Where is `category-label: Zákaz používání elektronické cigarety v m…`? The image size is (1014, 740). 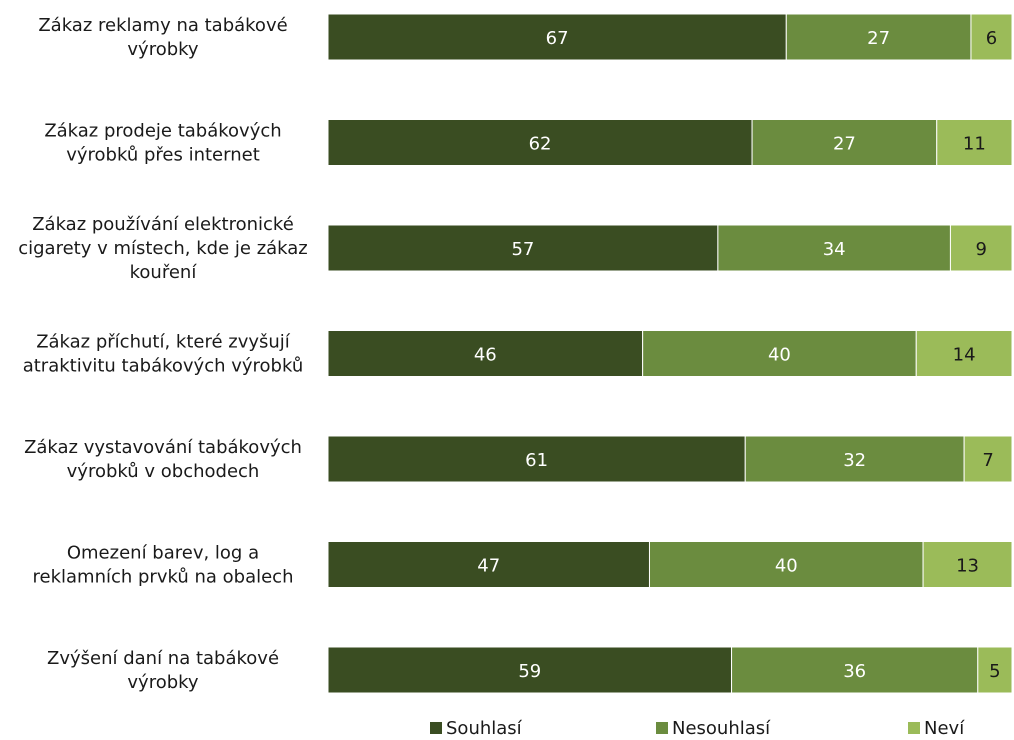
category-label: Zákaz používání elektronické cigarety v m… is located at coordinates (163, 248).